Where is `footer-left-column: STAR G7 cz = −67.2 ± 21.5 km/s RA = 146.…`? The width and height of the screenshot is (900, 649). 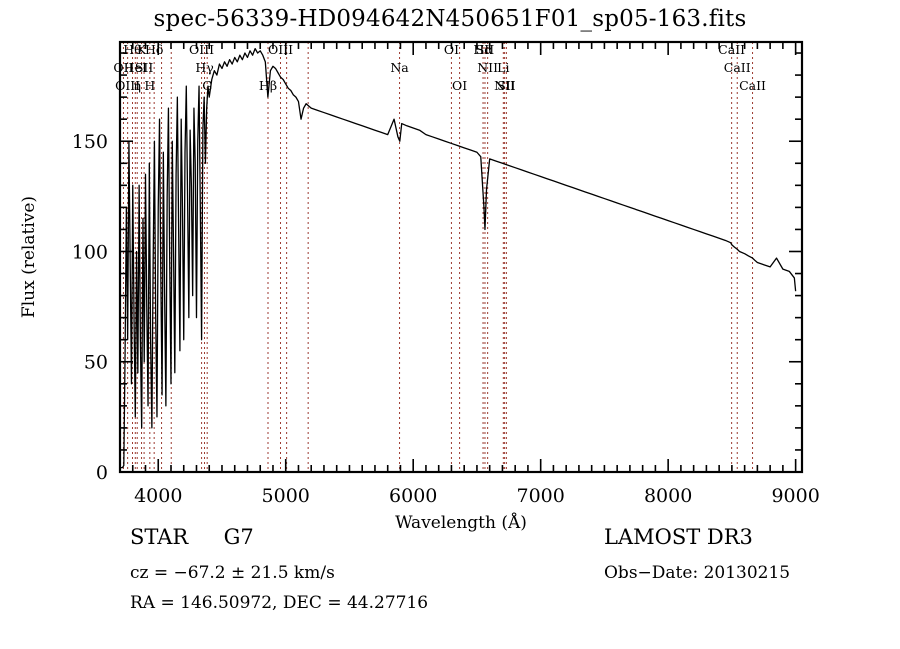 footer-left-column: STAR G7 cz = −67.2 ± 21.5 km/s RA = 146.… is located at coordinates (279, 569).